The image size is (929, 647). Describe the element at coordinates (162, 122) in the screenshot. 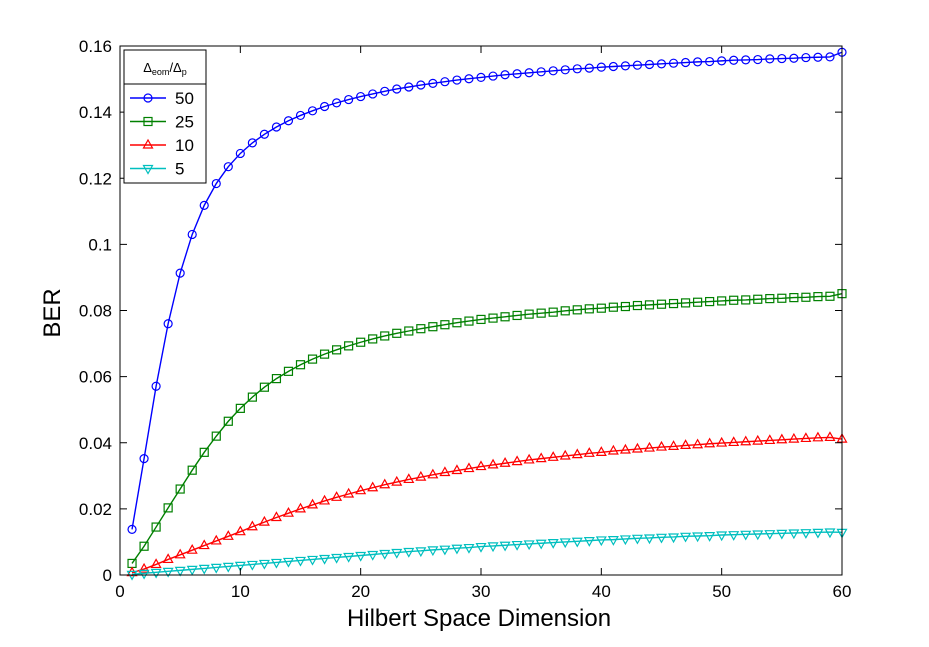

I see `legend-entry-25: 25` at that location.